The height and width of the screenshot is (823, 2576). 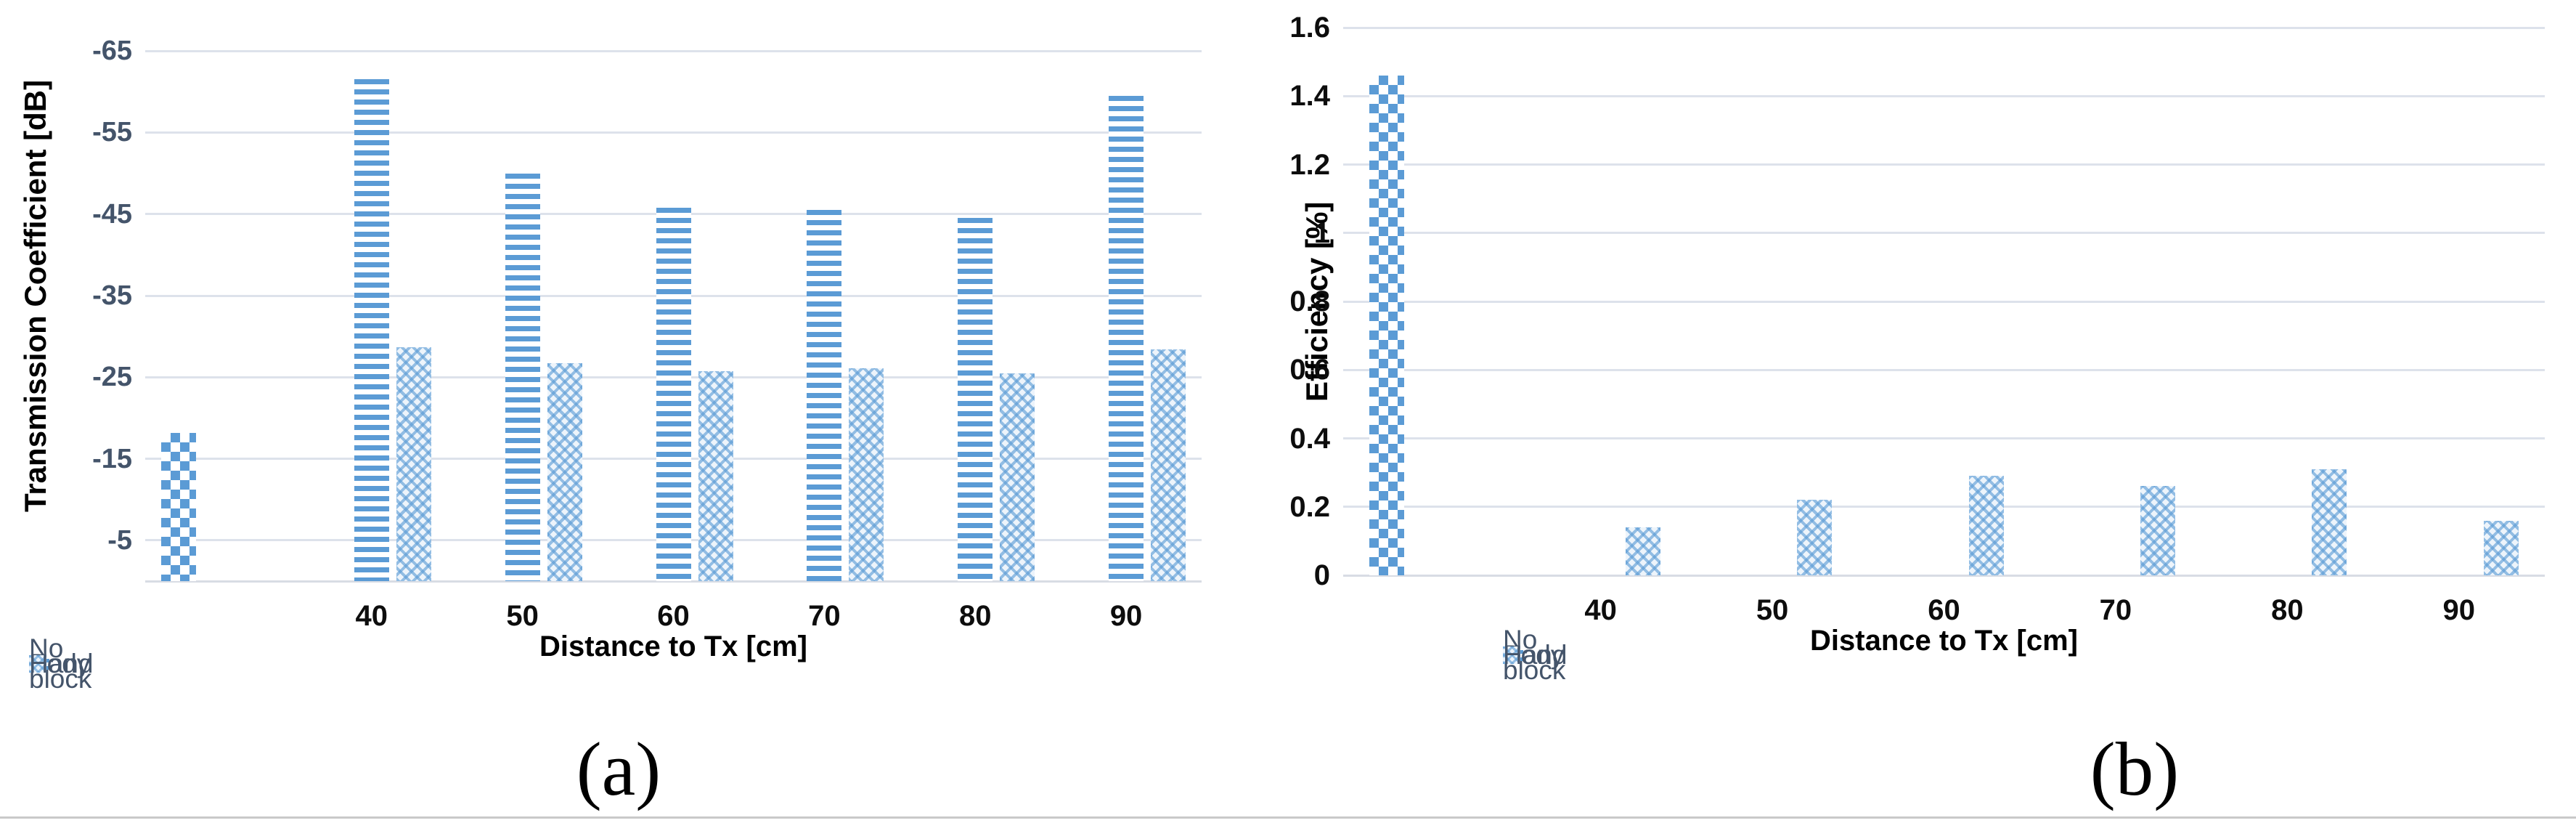 I want to click on x-axis-title-b: Distance to Tx [cm], so click(x=1944, y=641).